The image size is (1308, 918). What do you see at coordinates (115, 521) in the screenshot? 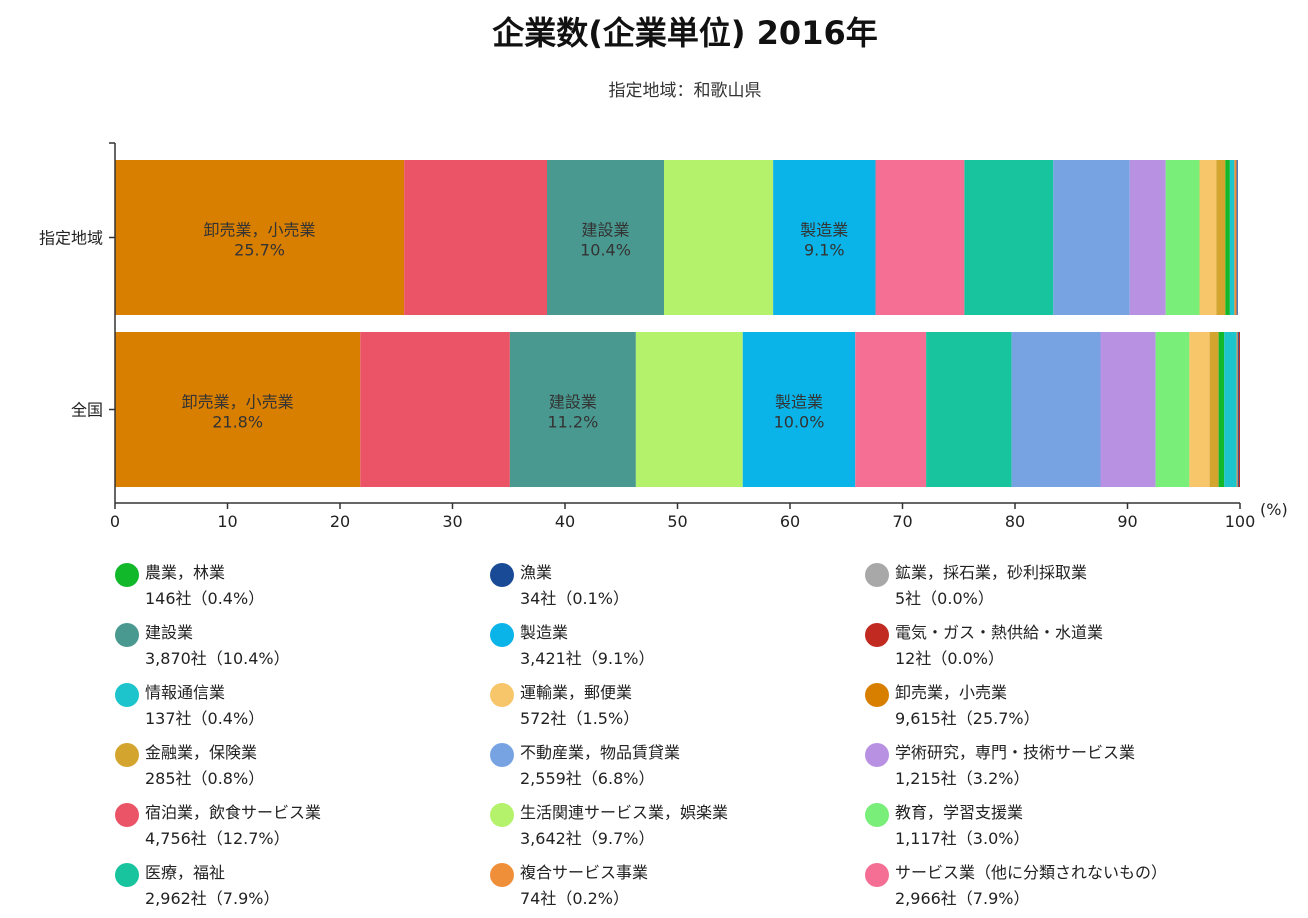
I see `x-tick-label: 0` at bounding box center [115, 521].